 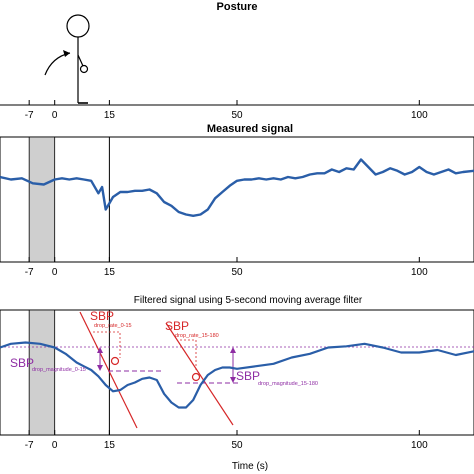 I want to click on measured-baseline-shade, so click(x=42, y=199).